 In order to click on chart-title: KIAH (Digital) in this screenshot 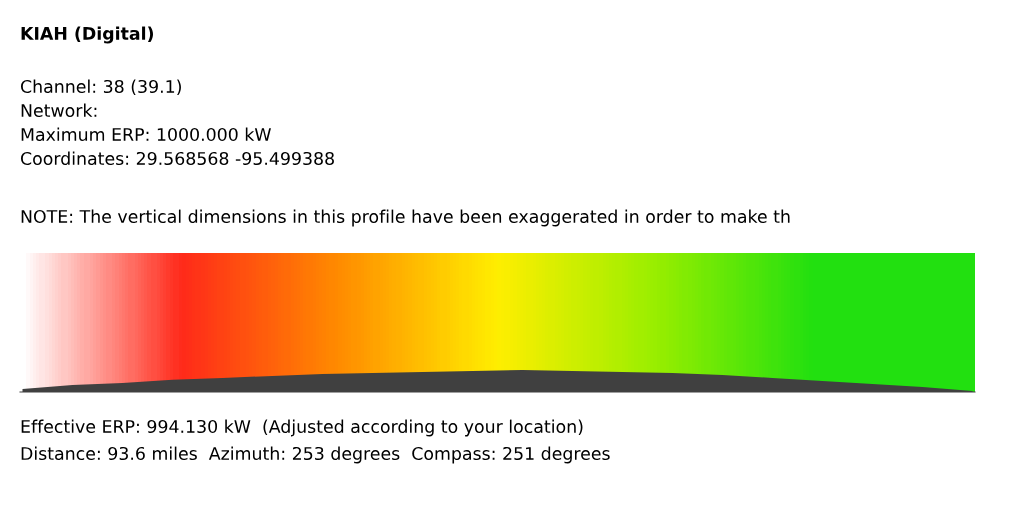, I will do `click(87, 35)`.